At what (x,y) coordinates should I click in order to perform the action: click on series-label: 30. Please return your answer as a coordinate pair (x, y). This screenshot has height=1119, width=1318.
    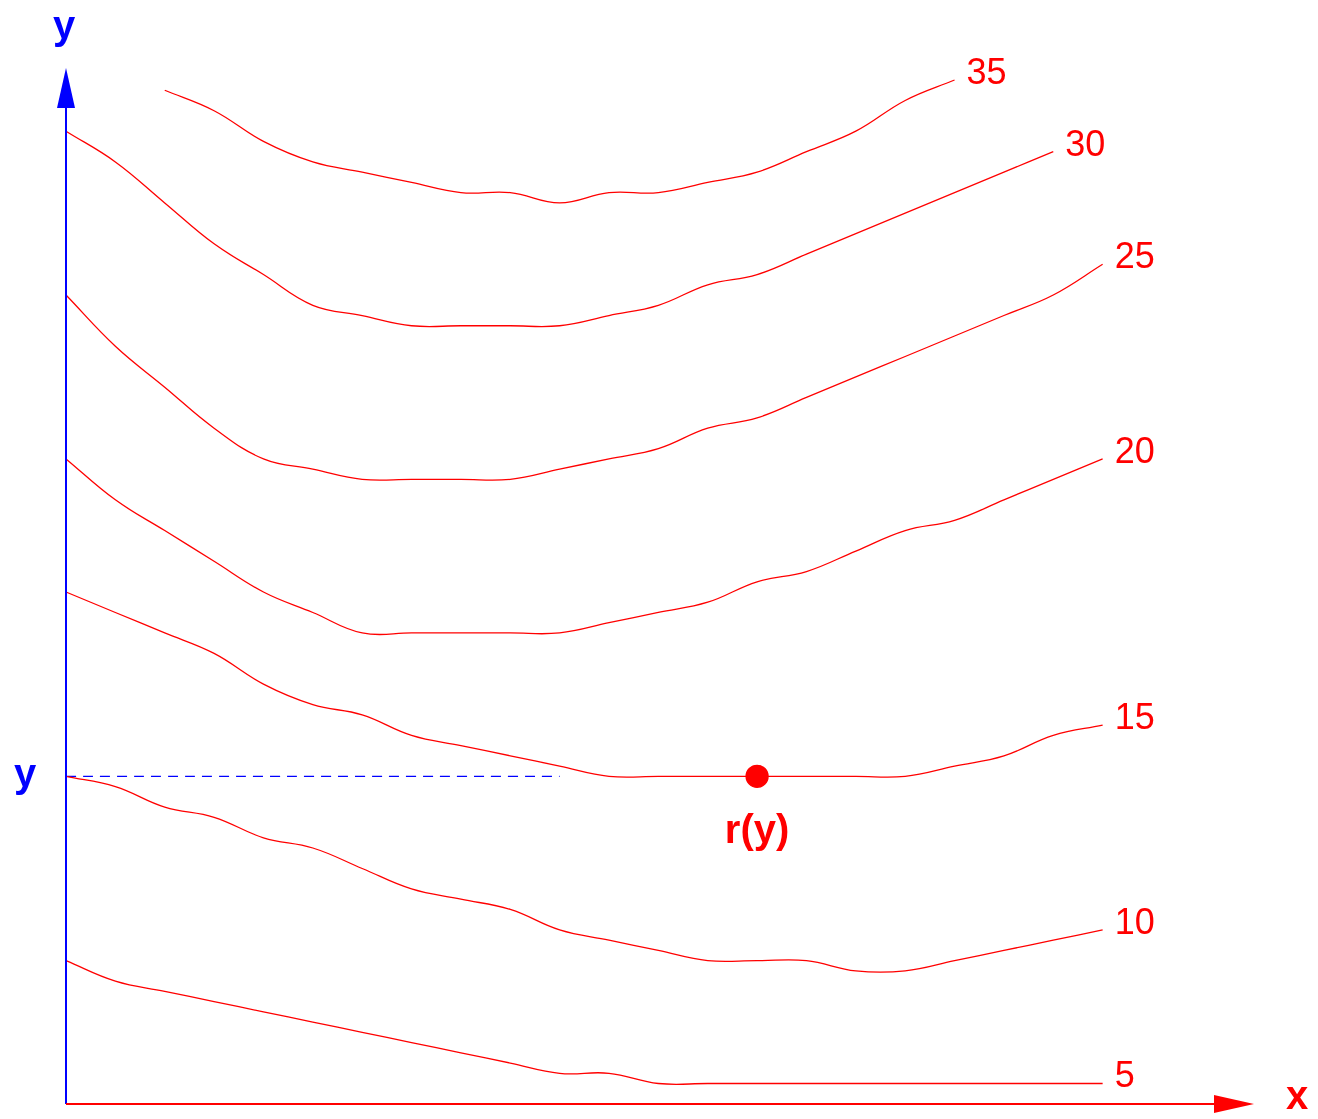
    Looking at the image, I should click on (1085, 143).